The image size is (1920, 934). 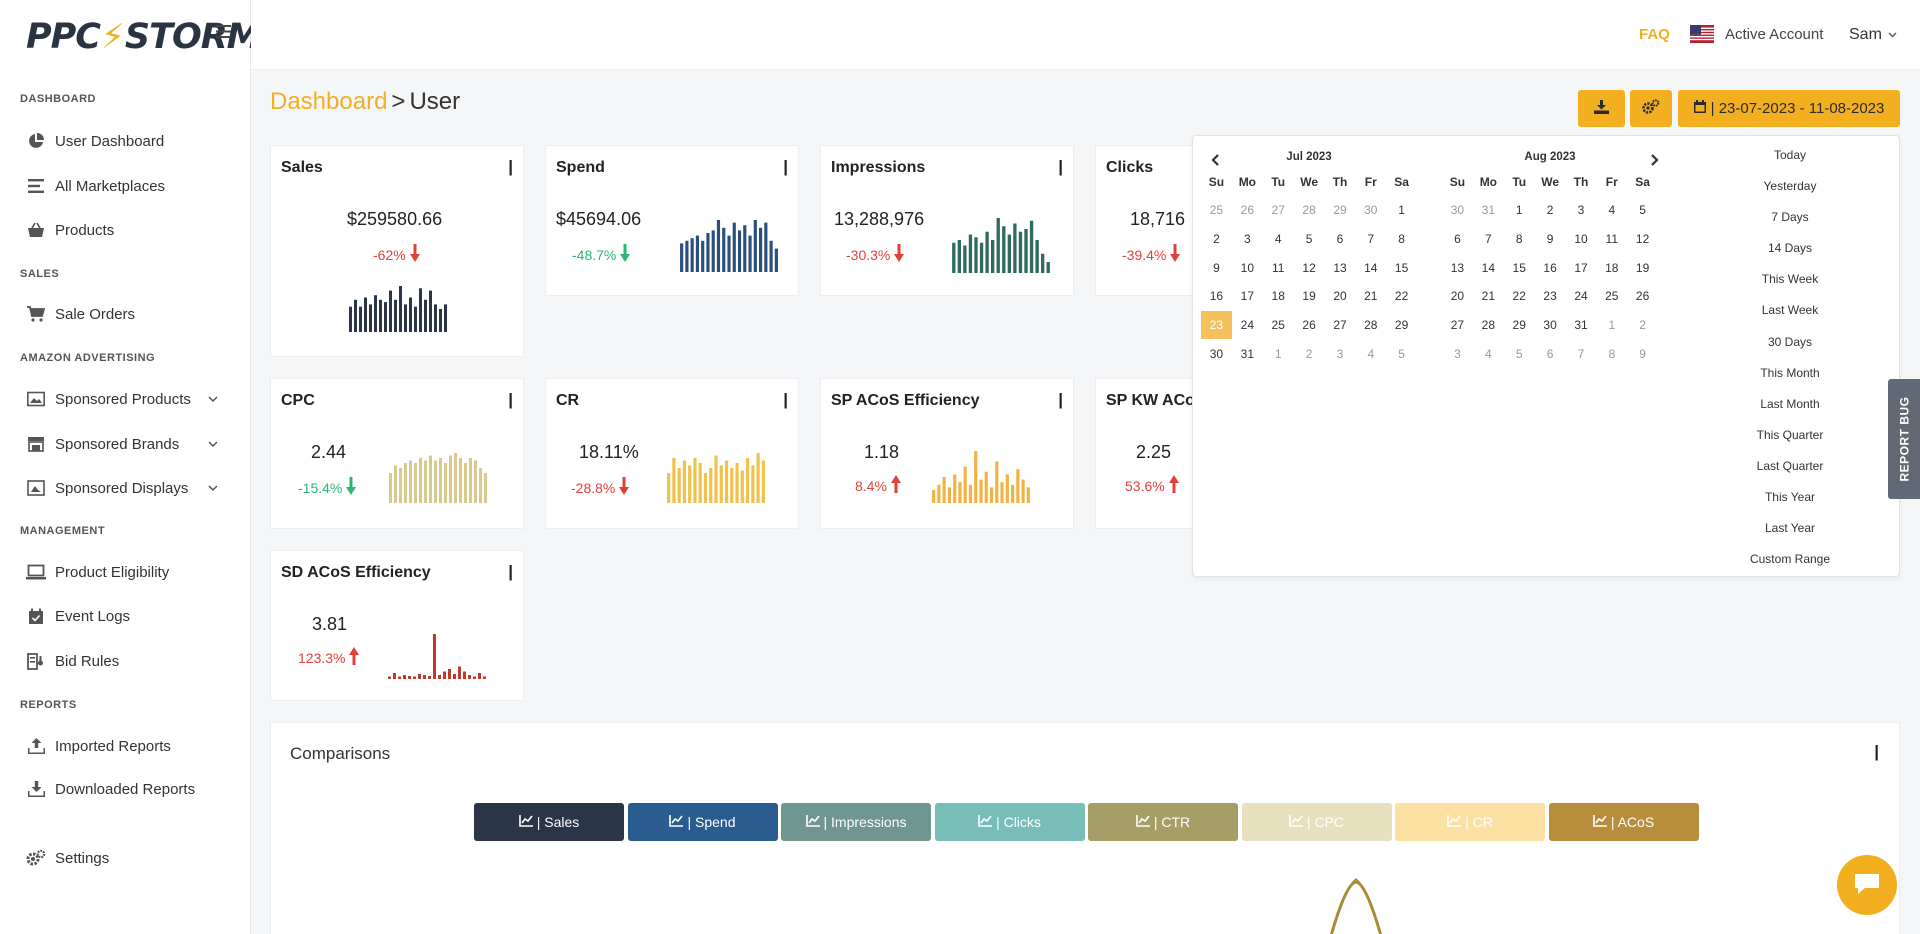 I want to click on compare-button-clicks: | Clicks, so click(x=1009, y=822).